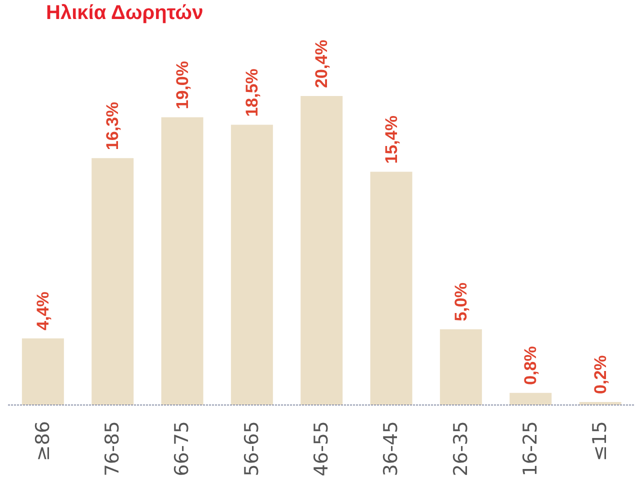  Describe the element at coordinates (112, 126) in the screenshot. I see `data-label: 16,3%` at that location.